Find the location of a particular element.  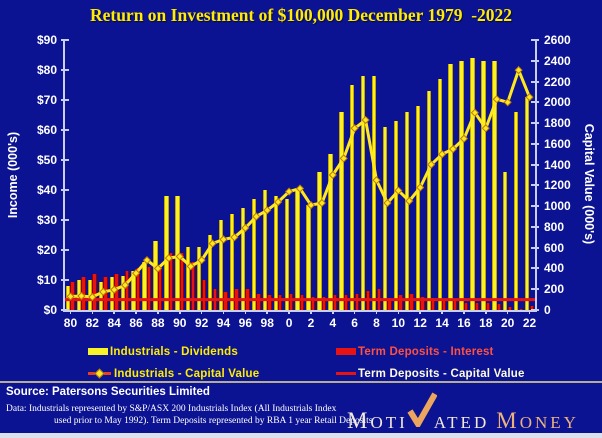

x-axis-tick-label: 16 is located at coordinates (464, 323).